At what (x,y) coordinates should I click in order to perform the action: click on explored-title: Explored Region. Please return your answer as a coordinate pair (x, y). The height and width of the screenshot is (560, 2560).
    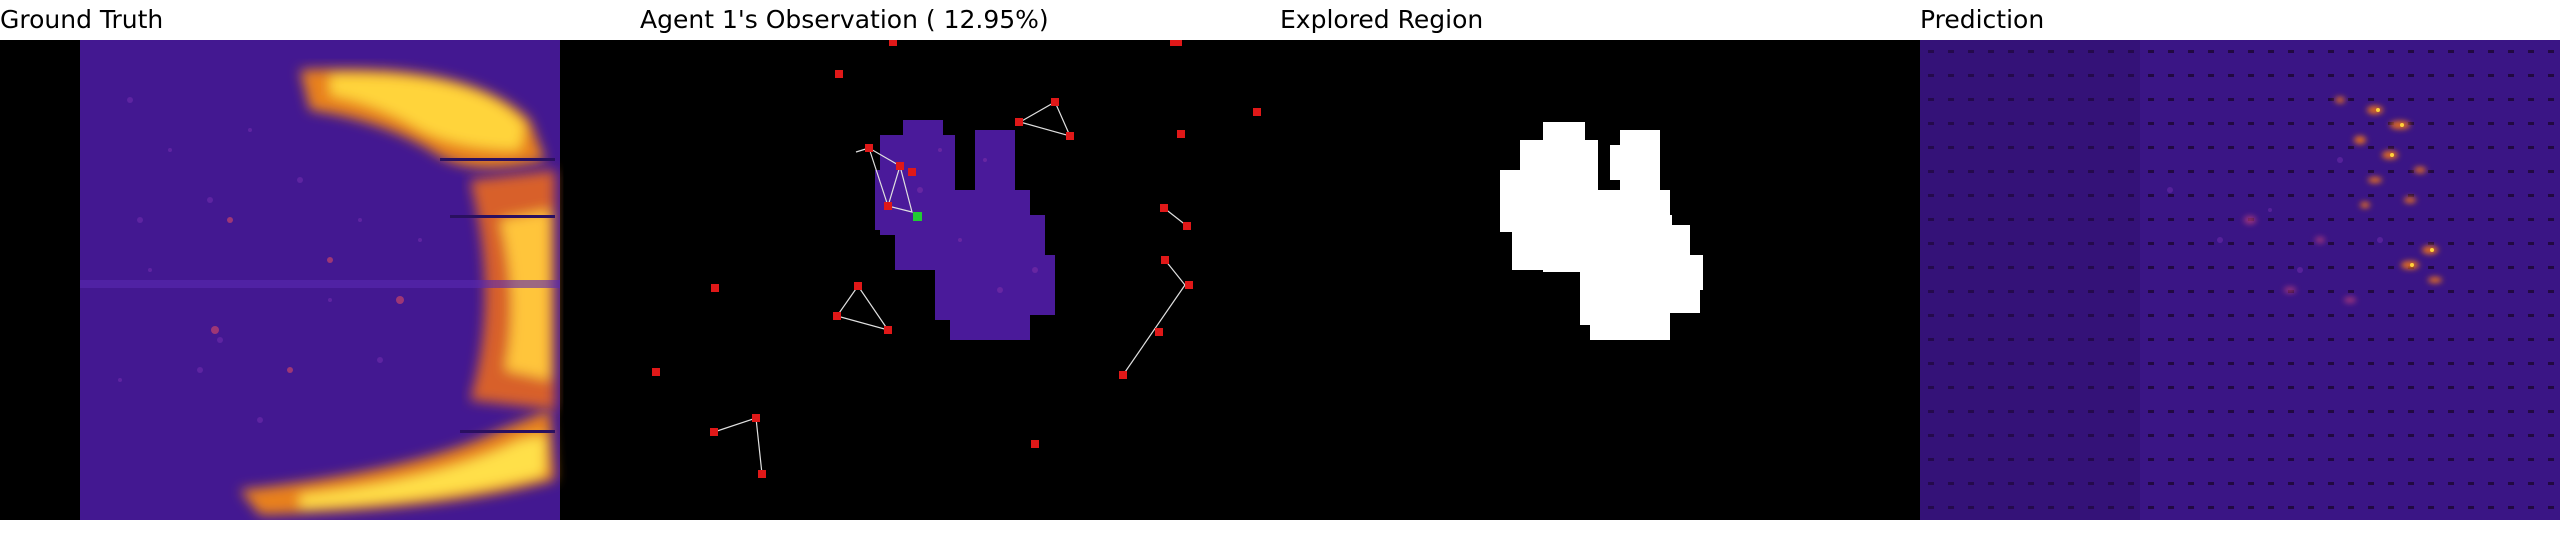
    Looking at the image, I should click on (1382, 19).